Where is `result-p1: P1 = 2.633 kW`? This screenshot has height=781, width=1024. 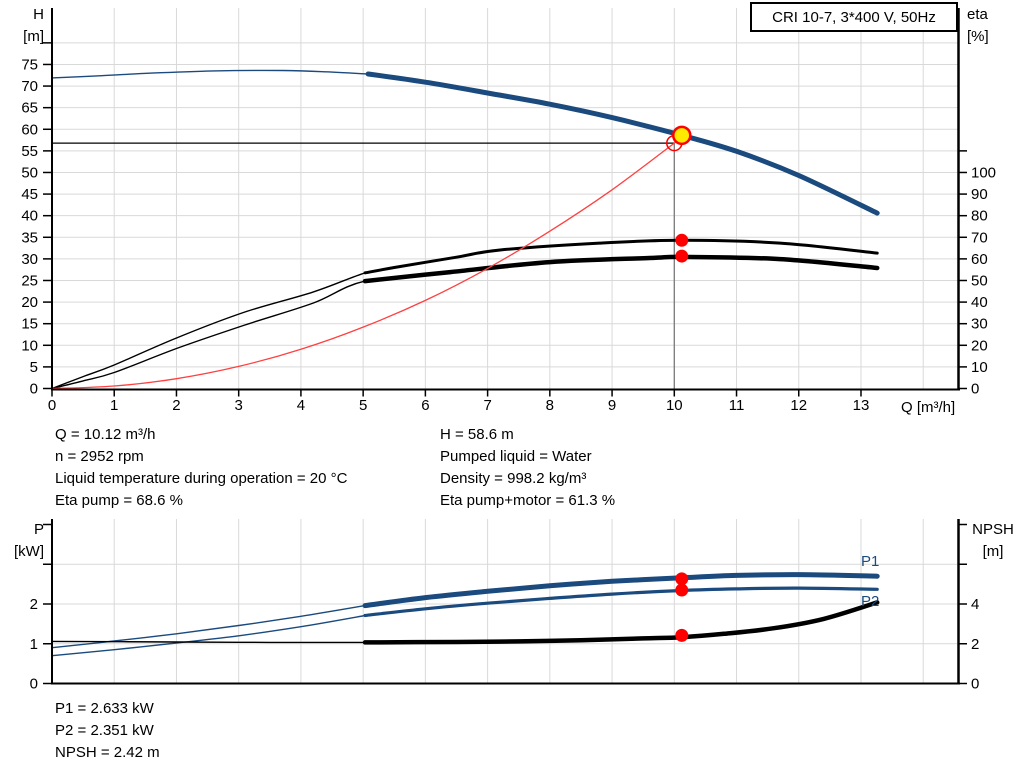 result-p1: P1 = 2.633 kW is located at coordinates (104, 708).